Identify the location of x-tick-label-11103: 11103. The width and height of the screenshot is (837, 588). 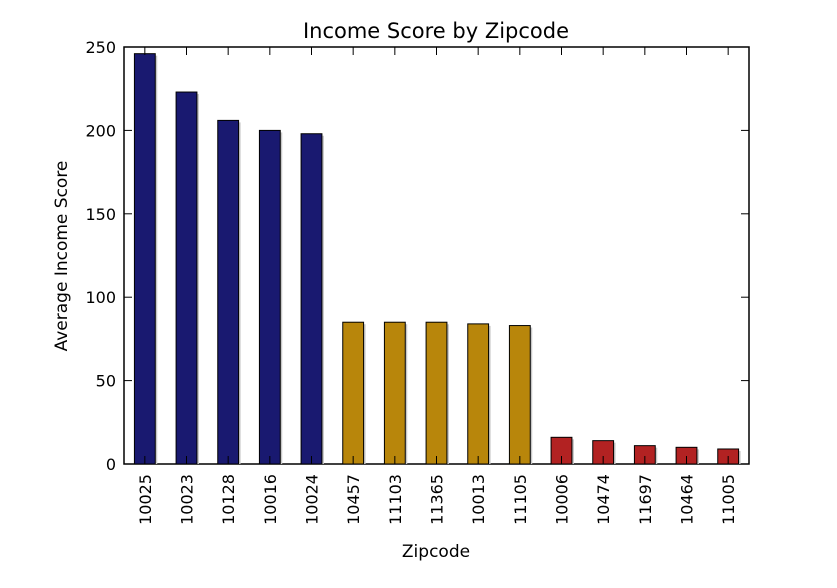
(395, 499).